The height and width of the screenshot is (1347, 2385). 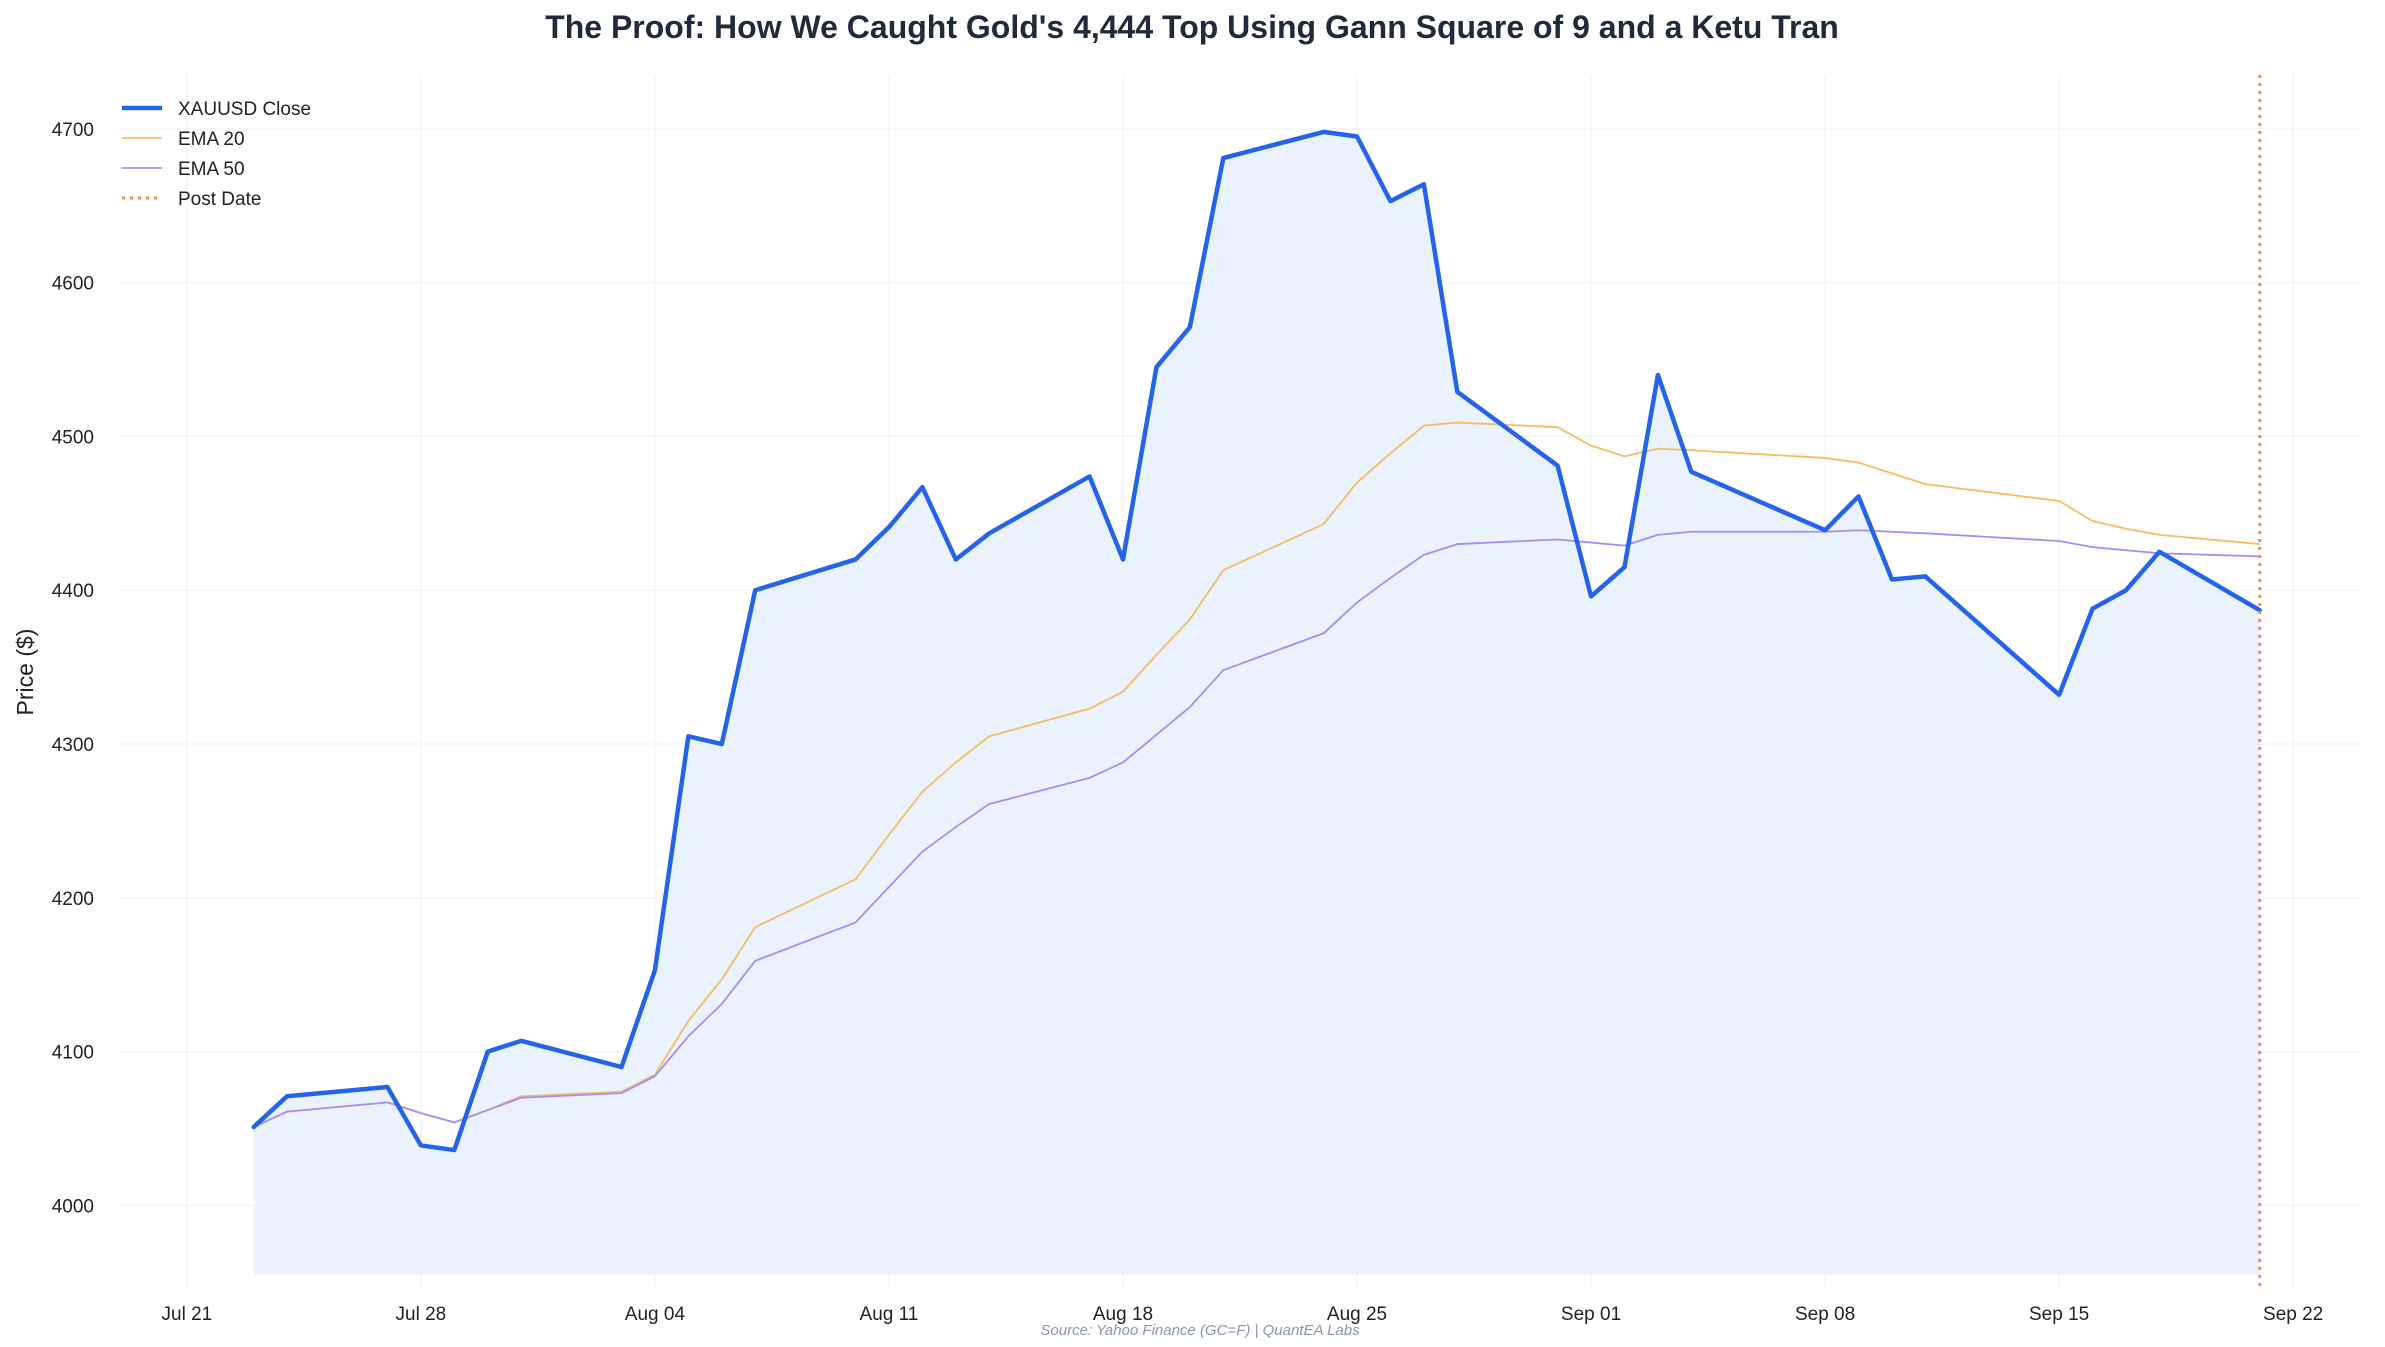 I want to click on x-tick-label: Sep 22, so click(x=2293, y=1314).